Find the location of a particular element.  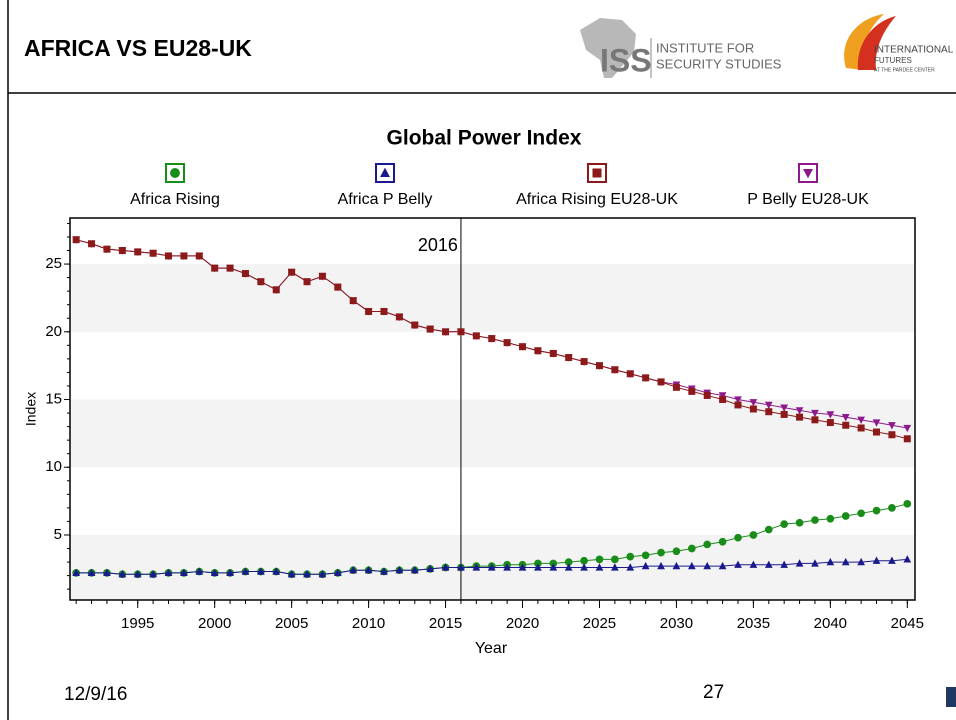

slide-title: AFRICA VS EU28-UK is located at coordinates (138, 48).